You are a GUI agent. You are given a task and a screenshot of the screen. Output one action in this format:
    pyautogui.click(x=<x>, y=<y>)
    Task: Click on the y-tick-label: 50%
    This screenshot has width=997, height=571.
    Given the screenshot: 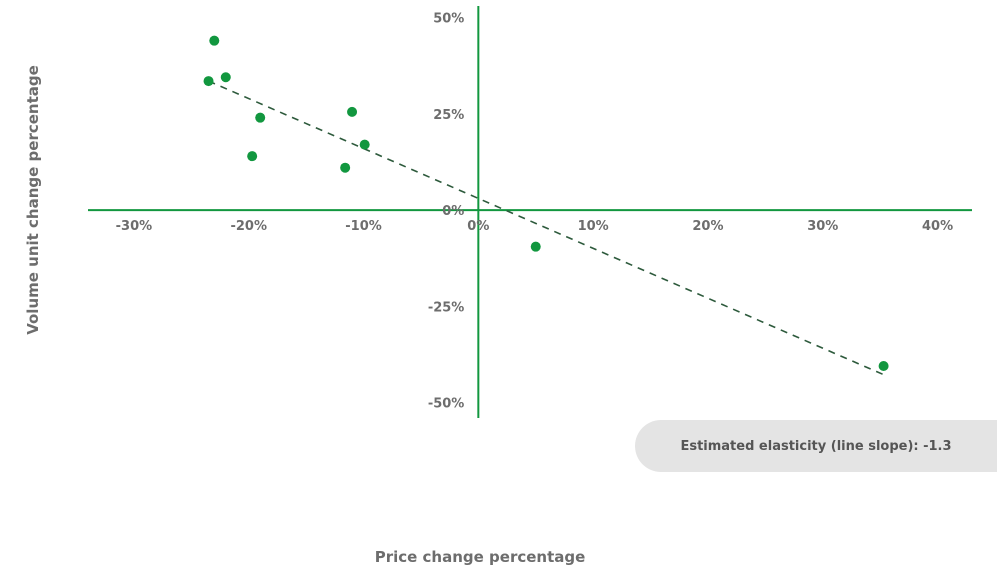 What is the action you would take?
    pyautogui.click(x=448, y=19)
    